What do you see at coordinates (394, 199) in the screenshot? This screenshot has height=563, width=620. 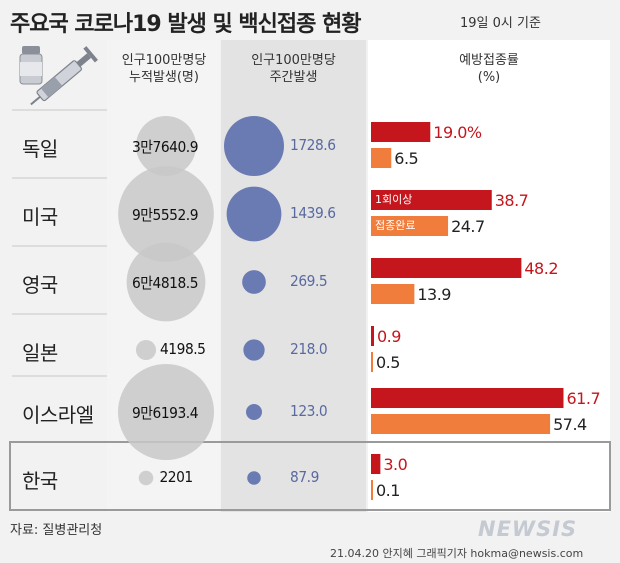 I see `legend-tag-first-dose: 1회이상` at bounding box center [394, 199].